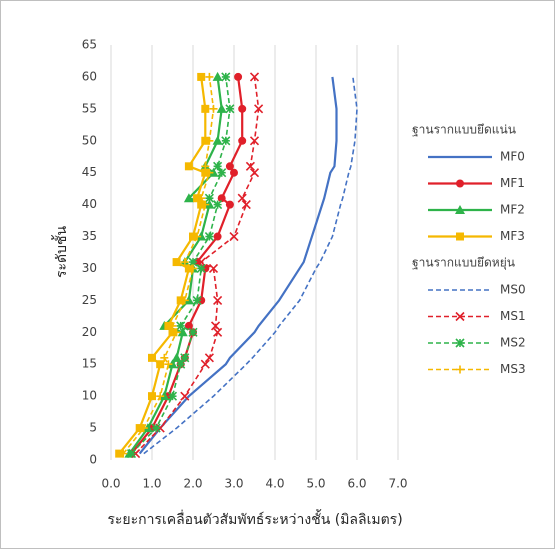 The height and width of the screenshot is (549, 555). Describe the element at coordinates (89, 300) in the screenshot. I see `y-tick-label: 25` at that location.